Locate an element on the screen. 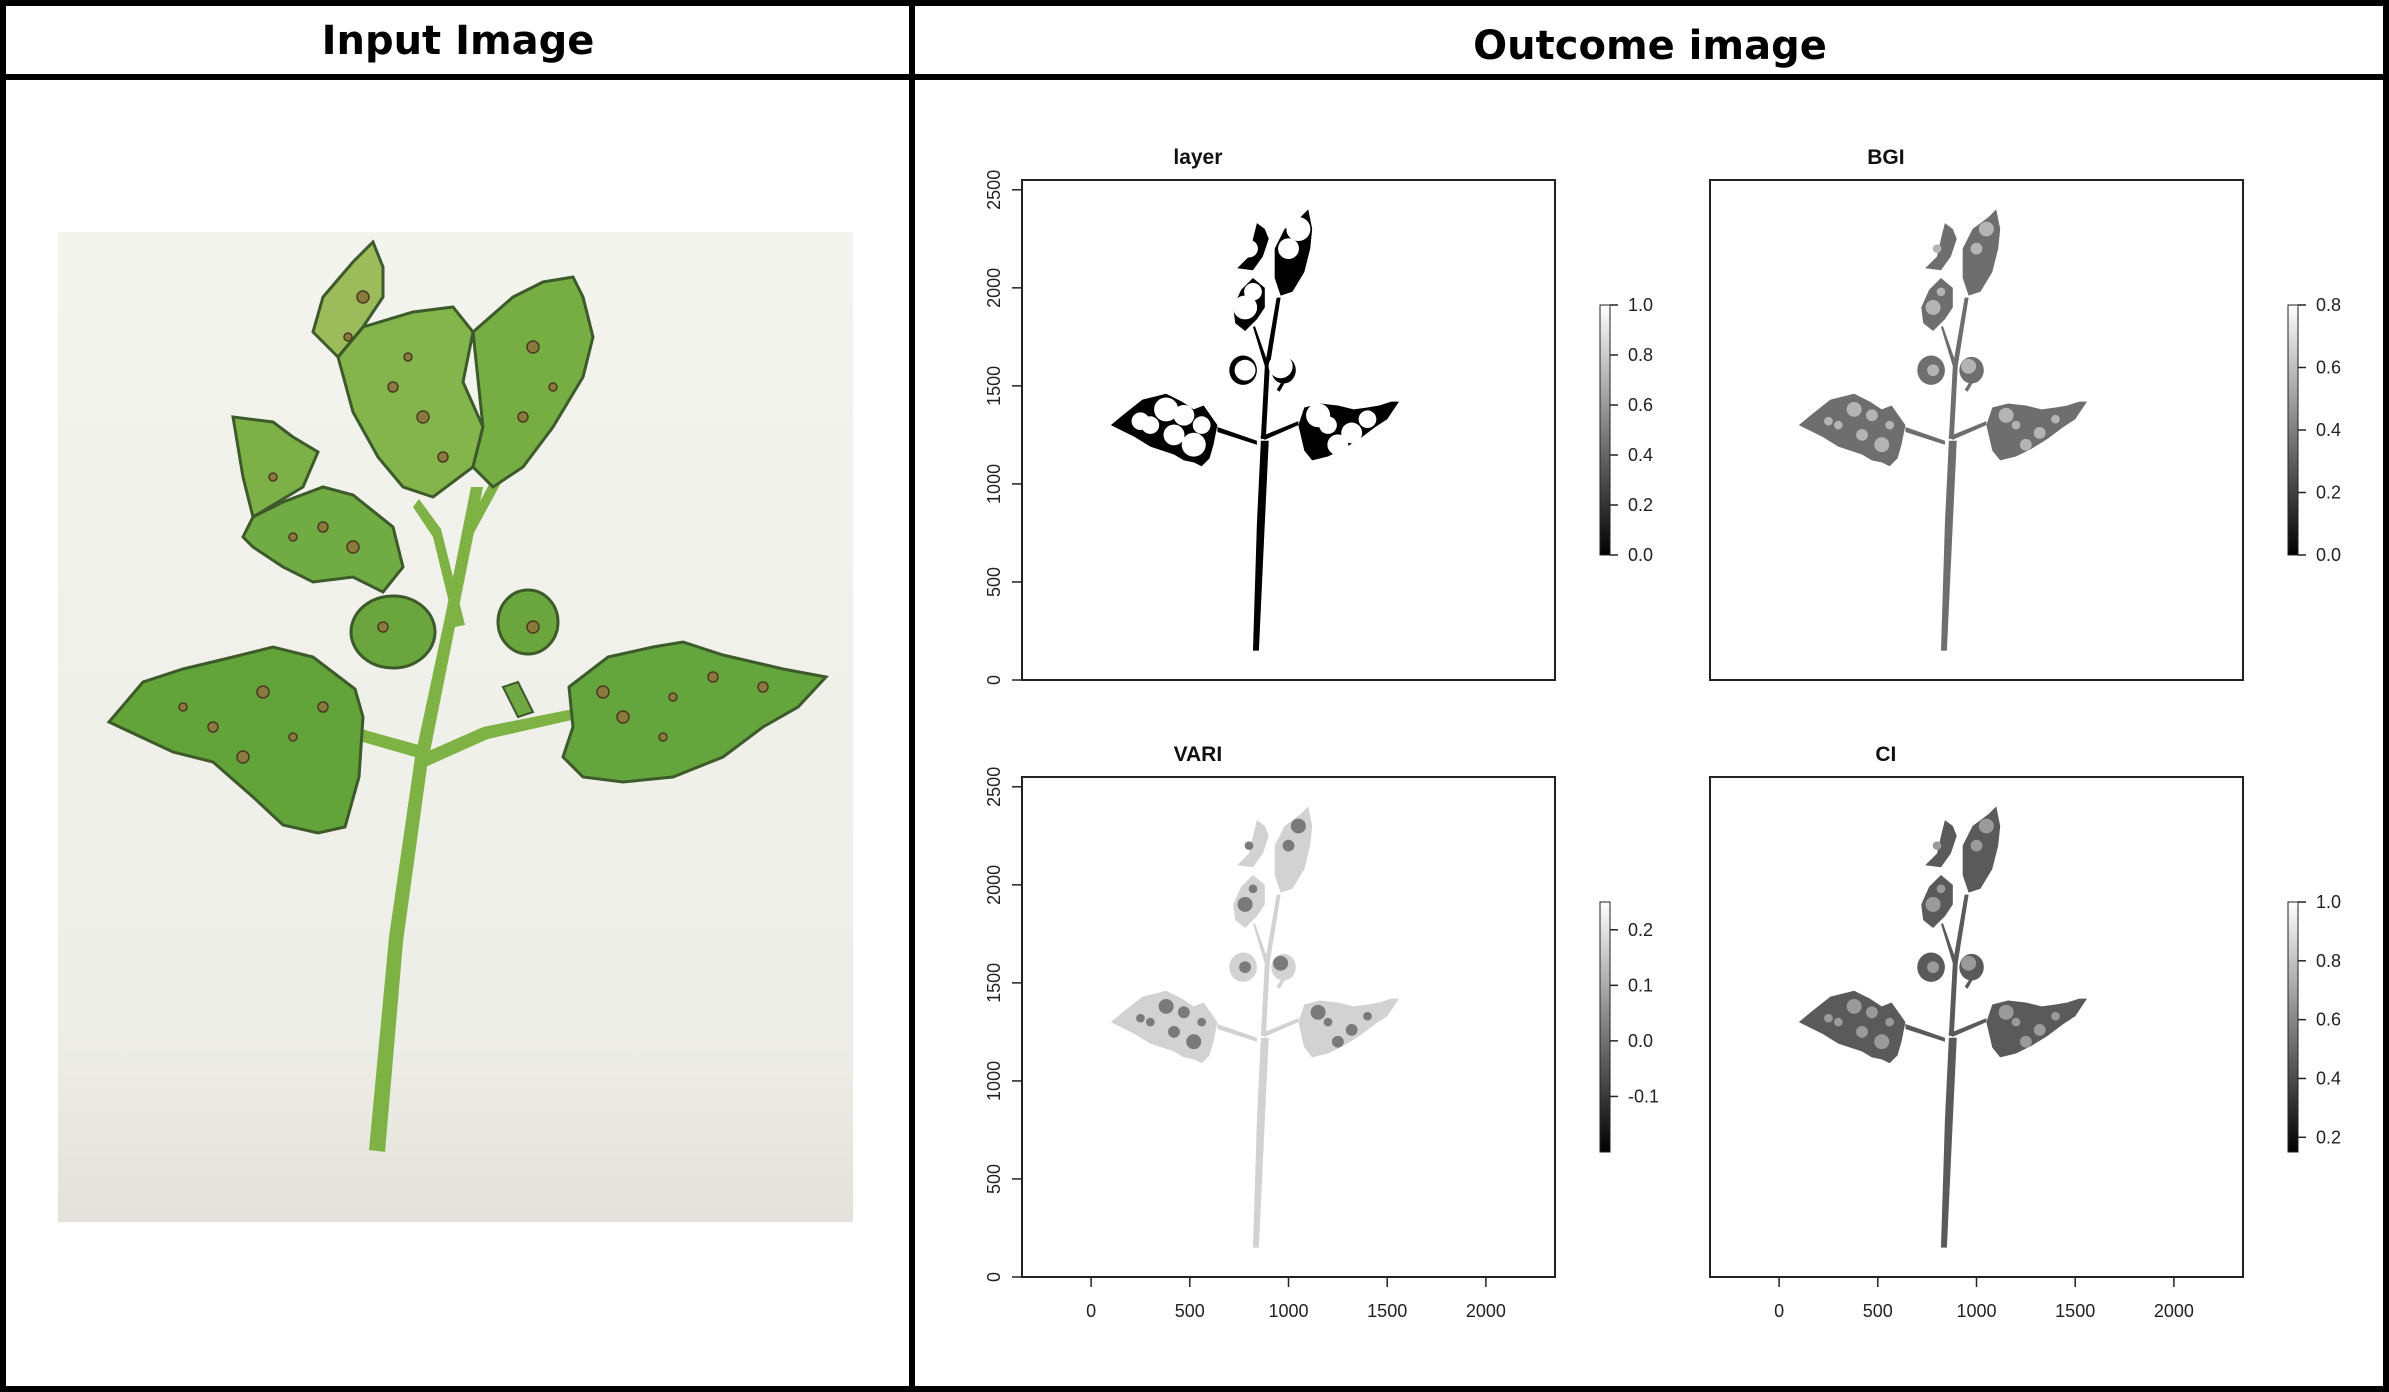  panel-title: CI is located at coordinates (1885, 754).